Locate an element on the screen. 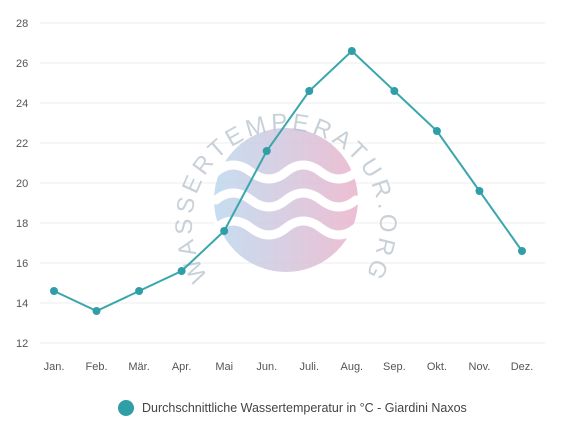 The image size is (569, 435). y-tick-label: 14 is located at coordinates (22, 304).